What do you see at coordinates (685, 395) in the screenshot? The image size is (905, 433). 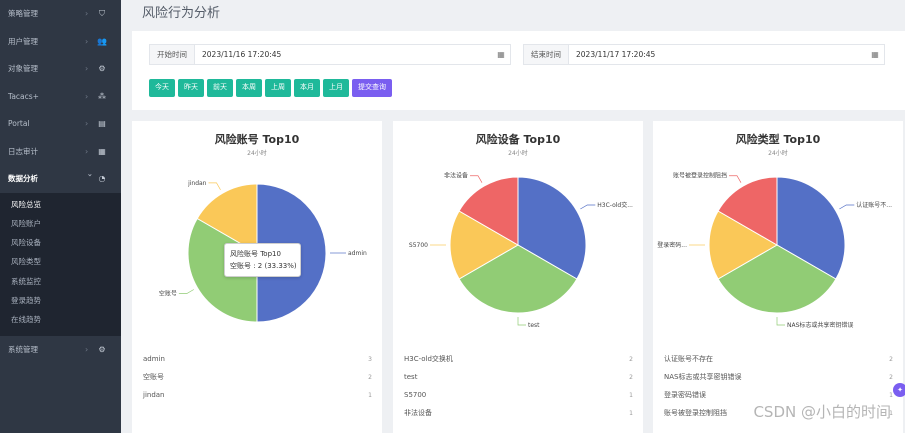 I see `list-item-name: 登录密码错误` at bounding box center [685, 395].